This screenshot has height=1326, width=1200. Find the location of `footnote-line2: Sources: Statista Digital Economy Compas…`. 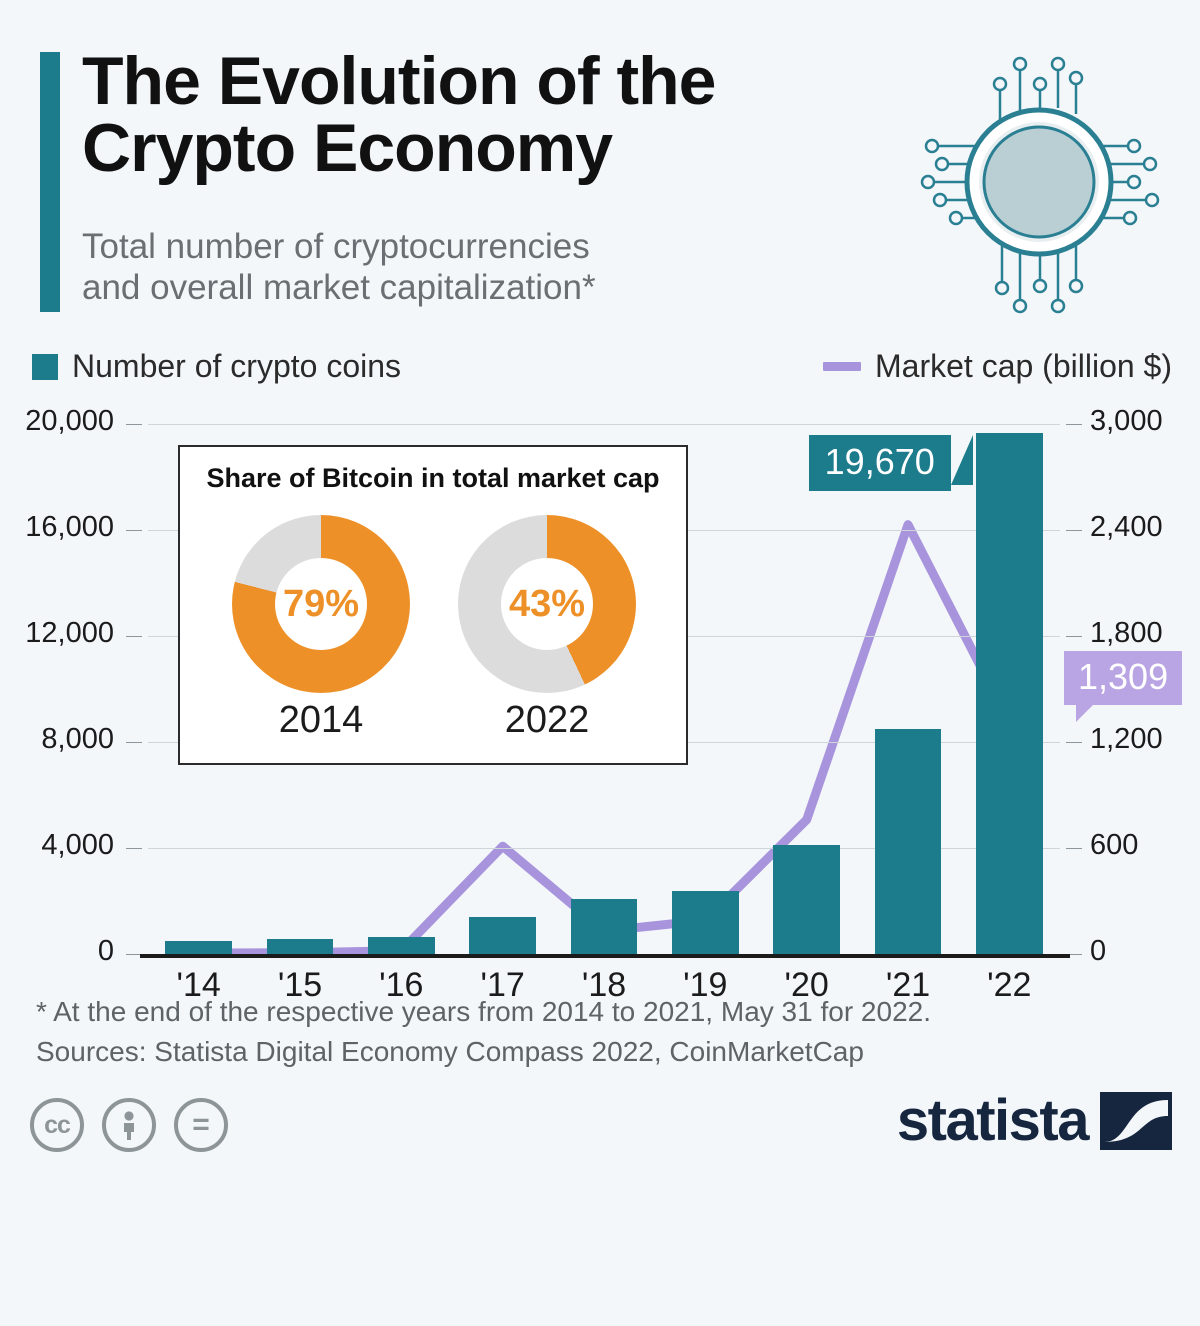

footnote-line2: Sources: Statista Digital Economy Compas… is located at coordinates (450, 1051).